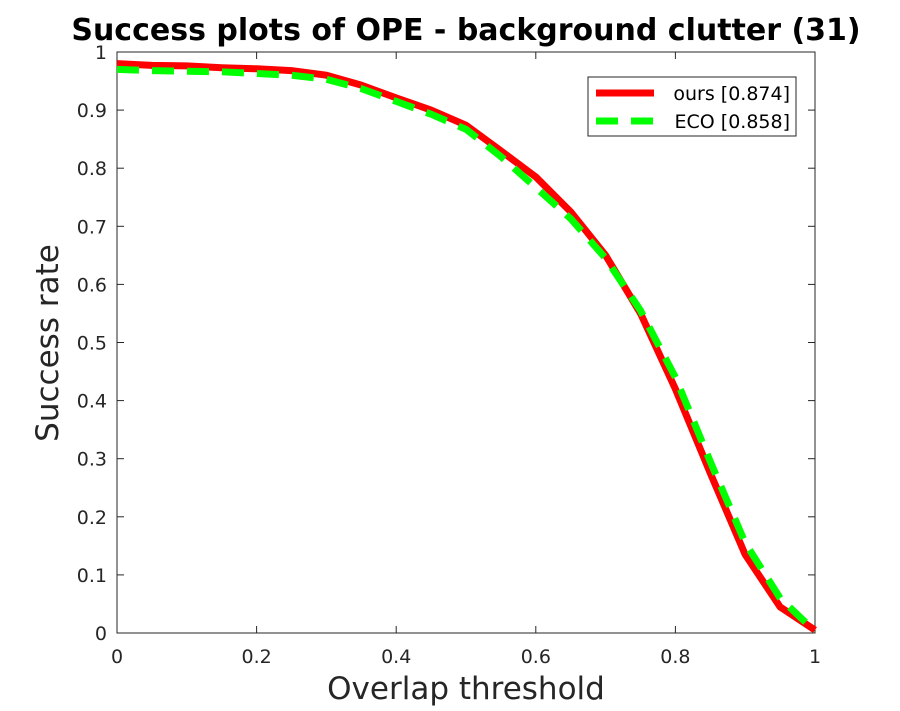  What do you see at coordinates (92, 169) in the screenshot?
I see `y-tick-label: 0.8` at bounding box center [92, 169].